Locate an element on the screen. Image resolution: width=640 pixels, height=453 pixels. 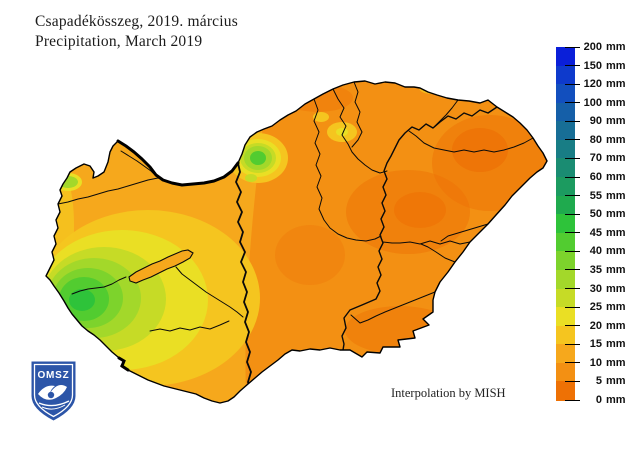
legend-label: 55 mm is located at coordinates (607, 195).